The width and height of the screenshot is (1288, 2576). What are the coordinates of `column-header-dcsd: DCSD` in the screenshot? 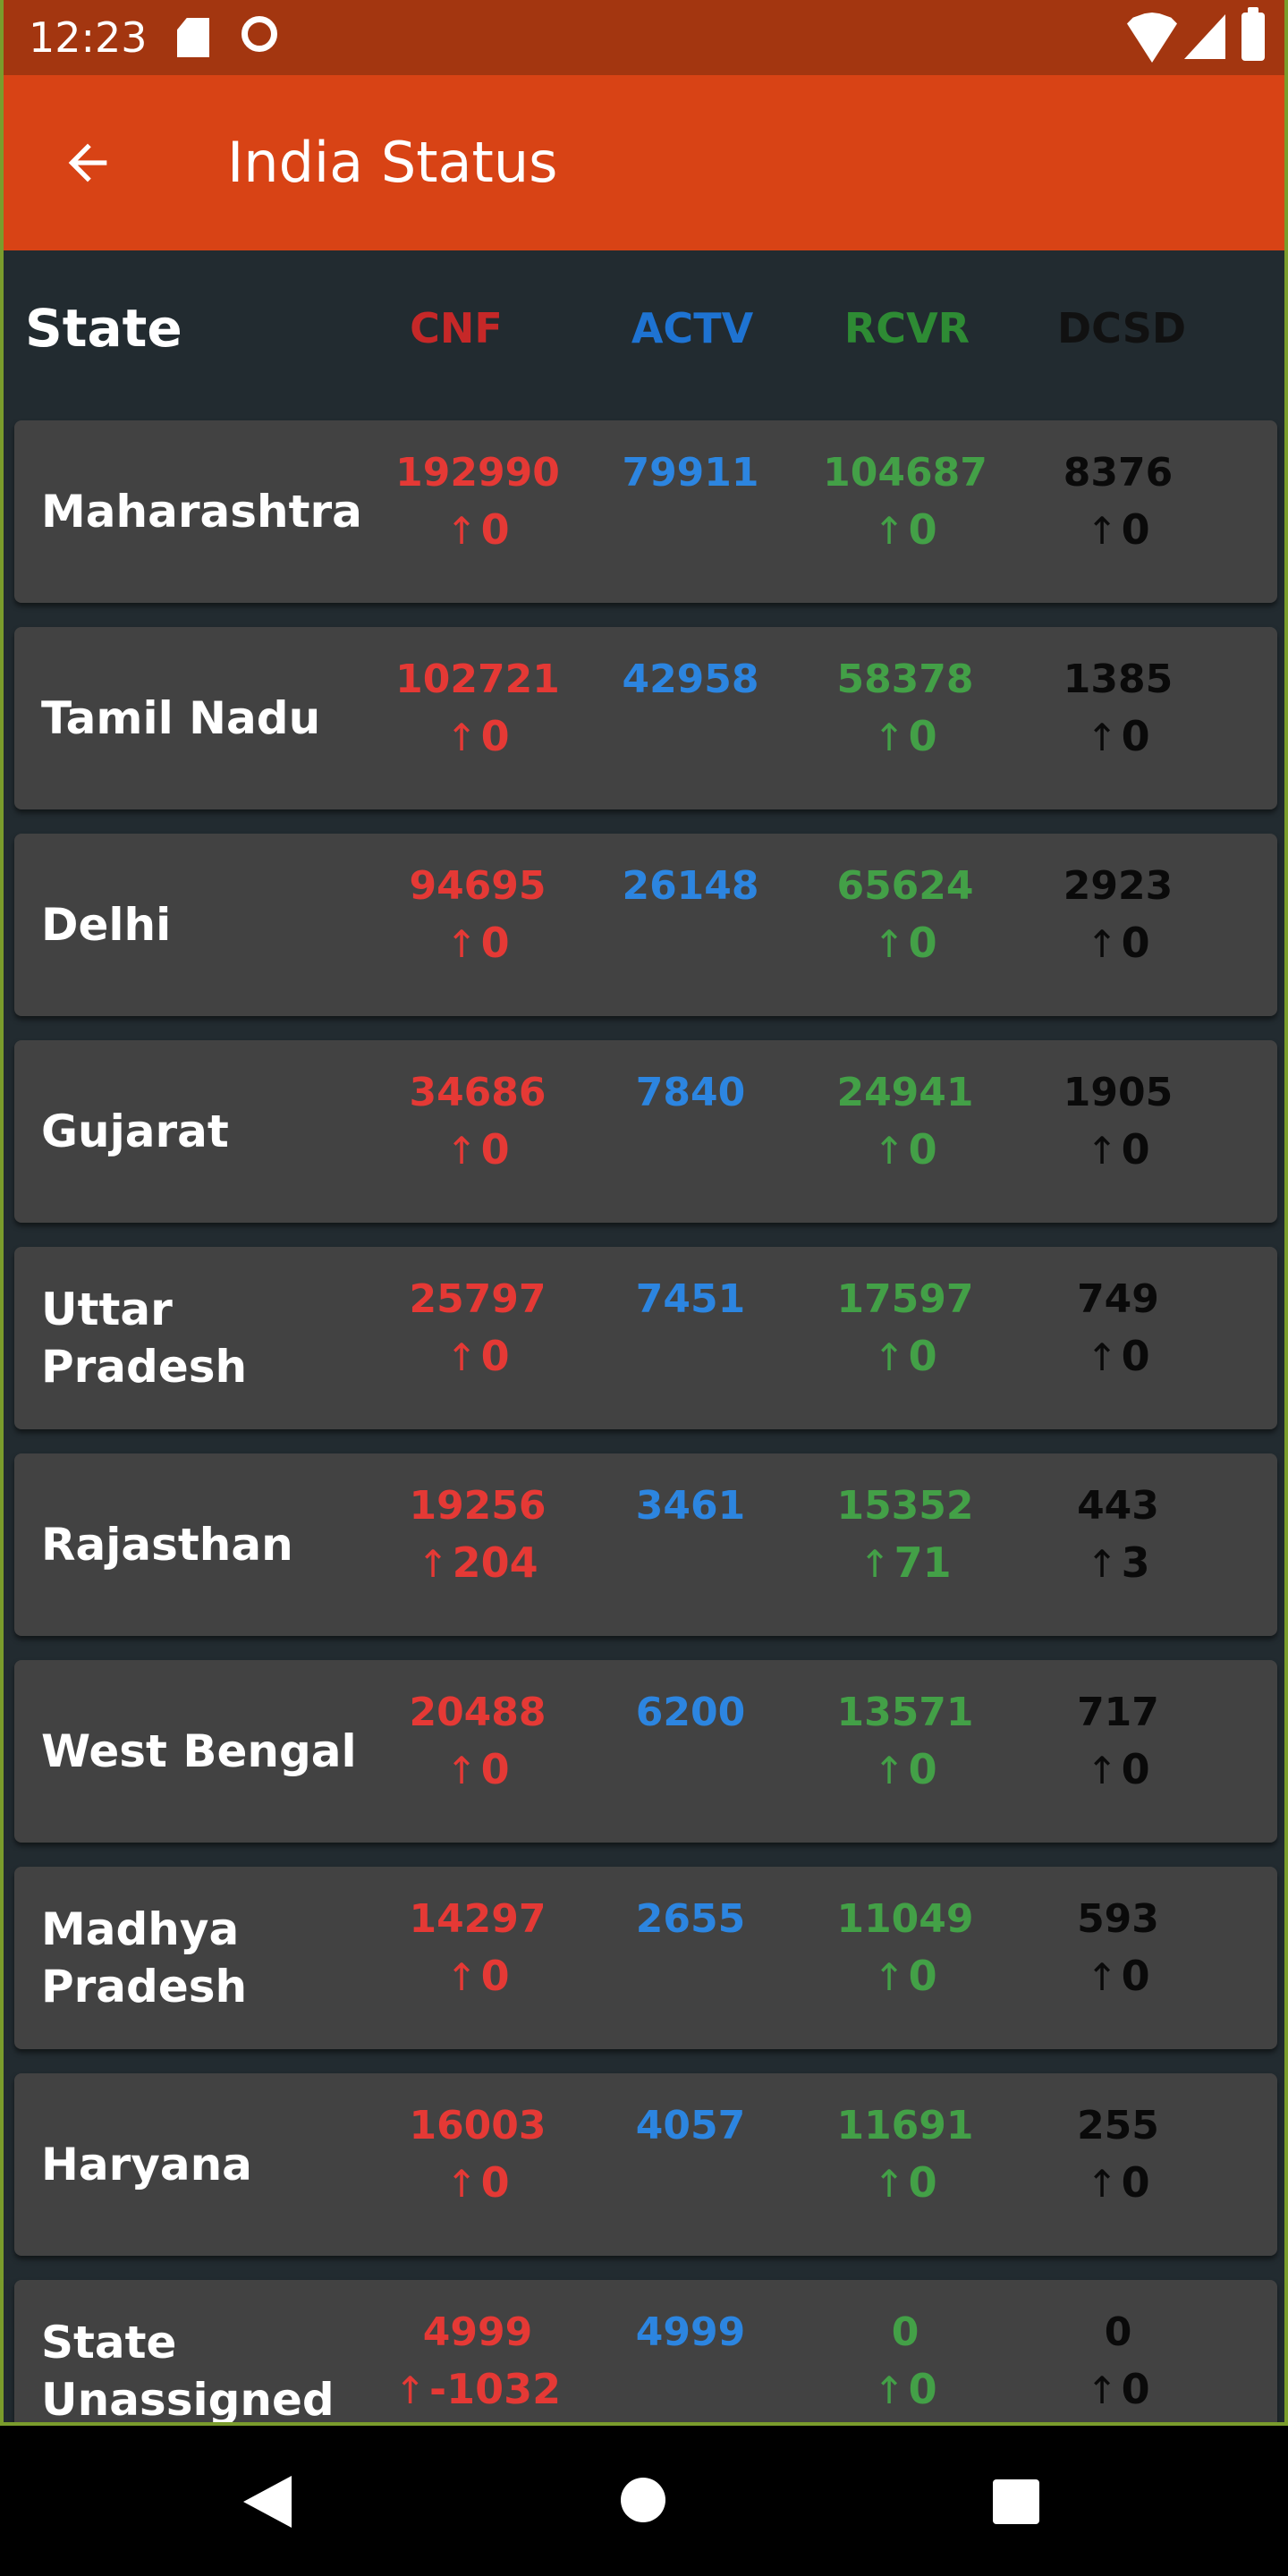 It's located at (1121, 328).